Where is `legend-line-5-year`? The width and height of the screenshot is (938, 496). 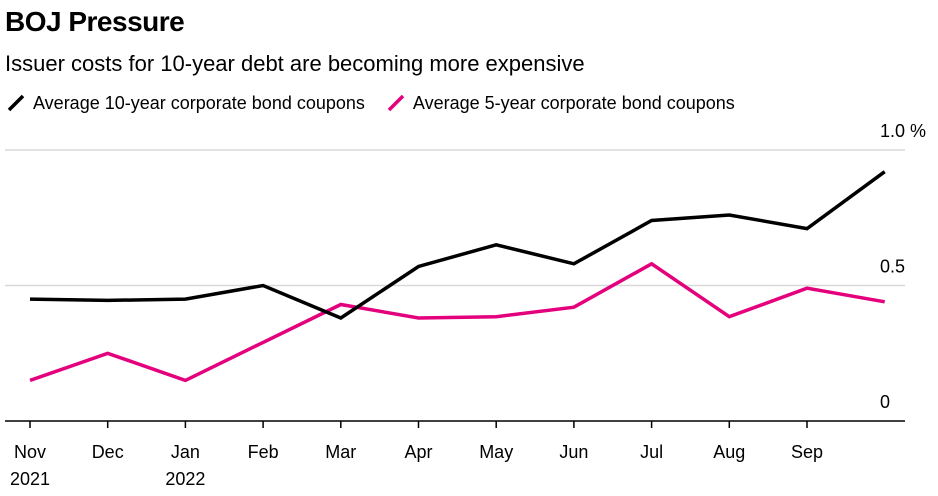 legend-line-5-year is located at coordinates (396, 103).